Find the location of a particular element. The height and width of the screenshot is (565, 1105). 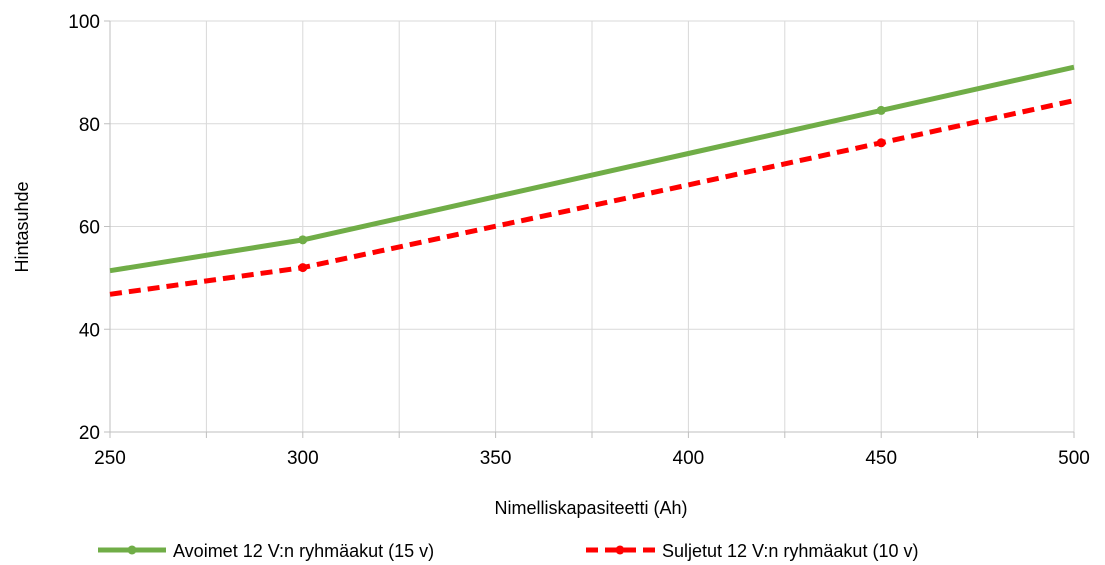

y-tick-label-80: 80 is located at coordinates (89, 125).